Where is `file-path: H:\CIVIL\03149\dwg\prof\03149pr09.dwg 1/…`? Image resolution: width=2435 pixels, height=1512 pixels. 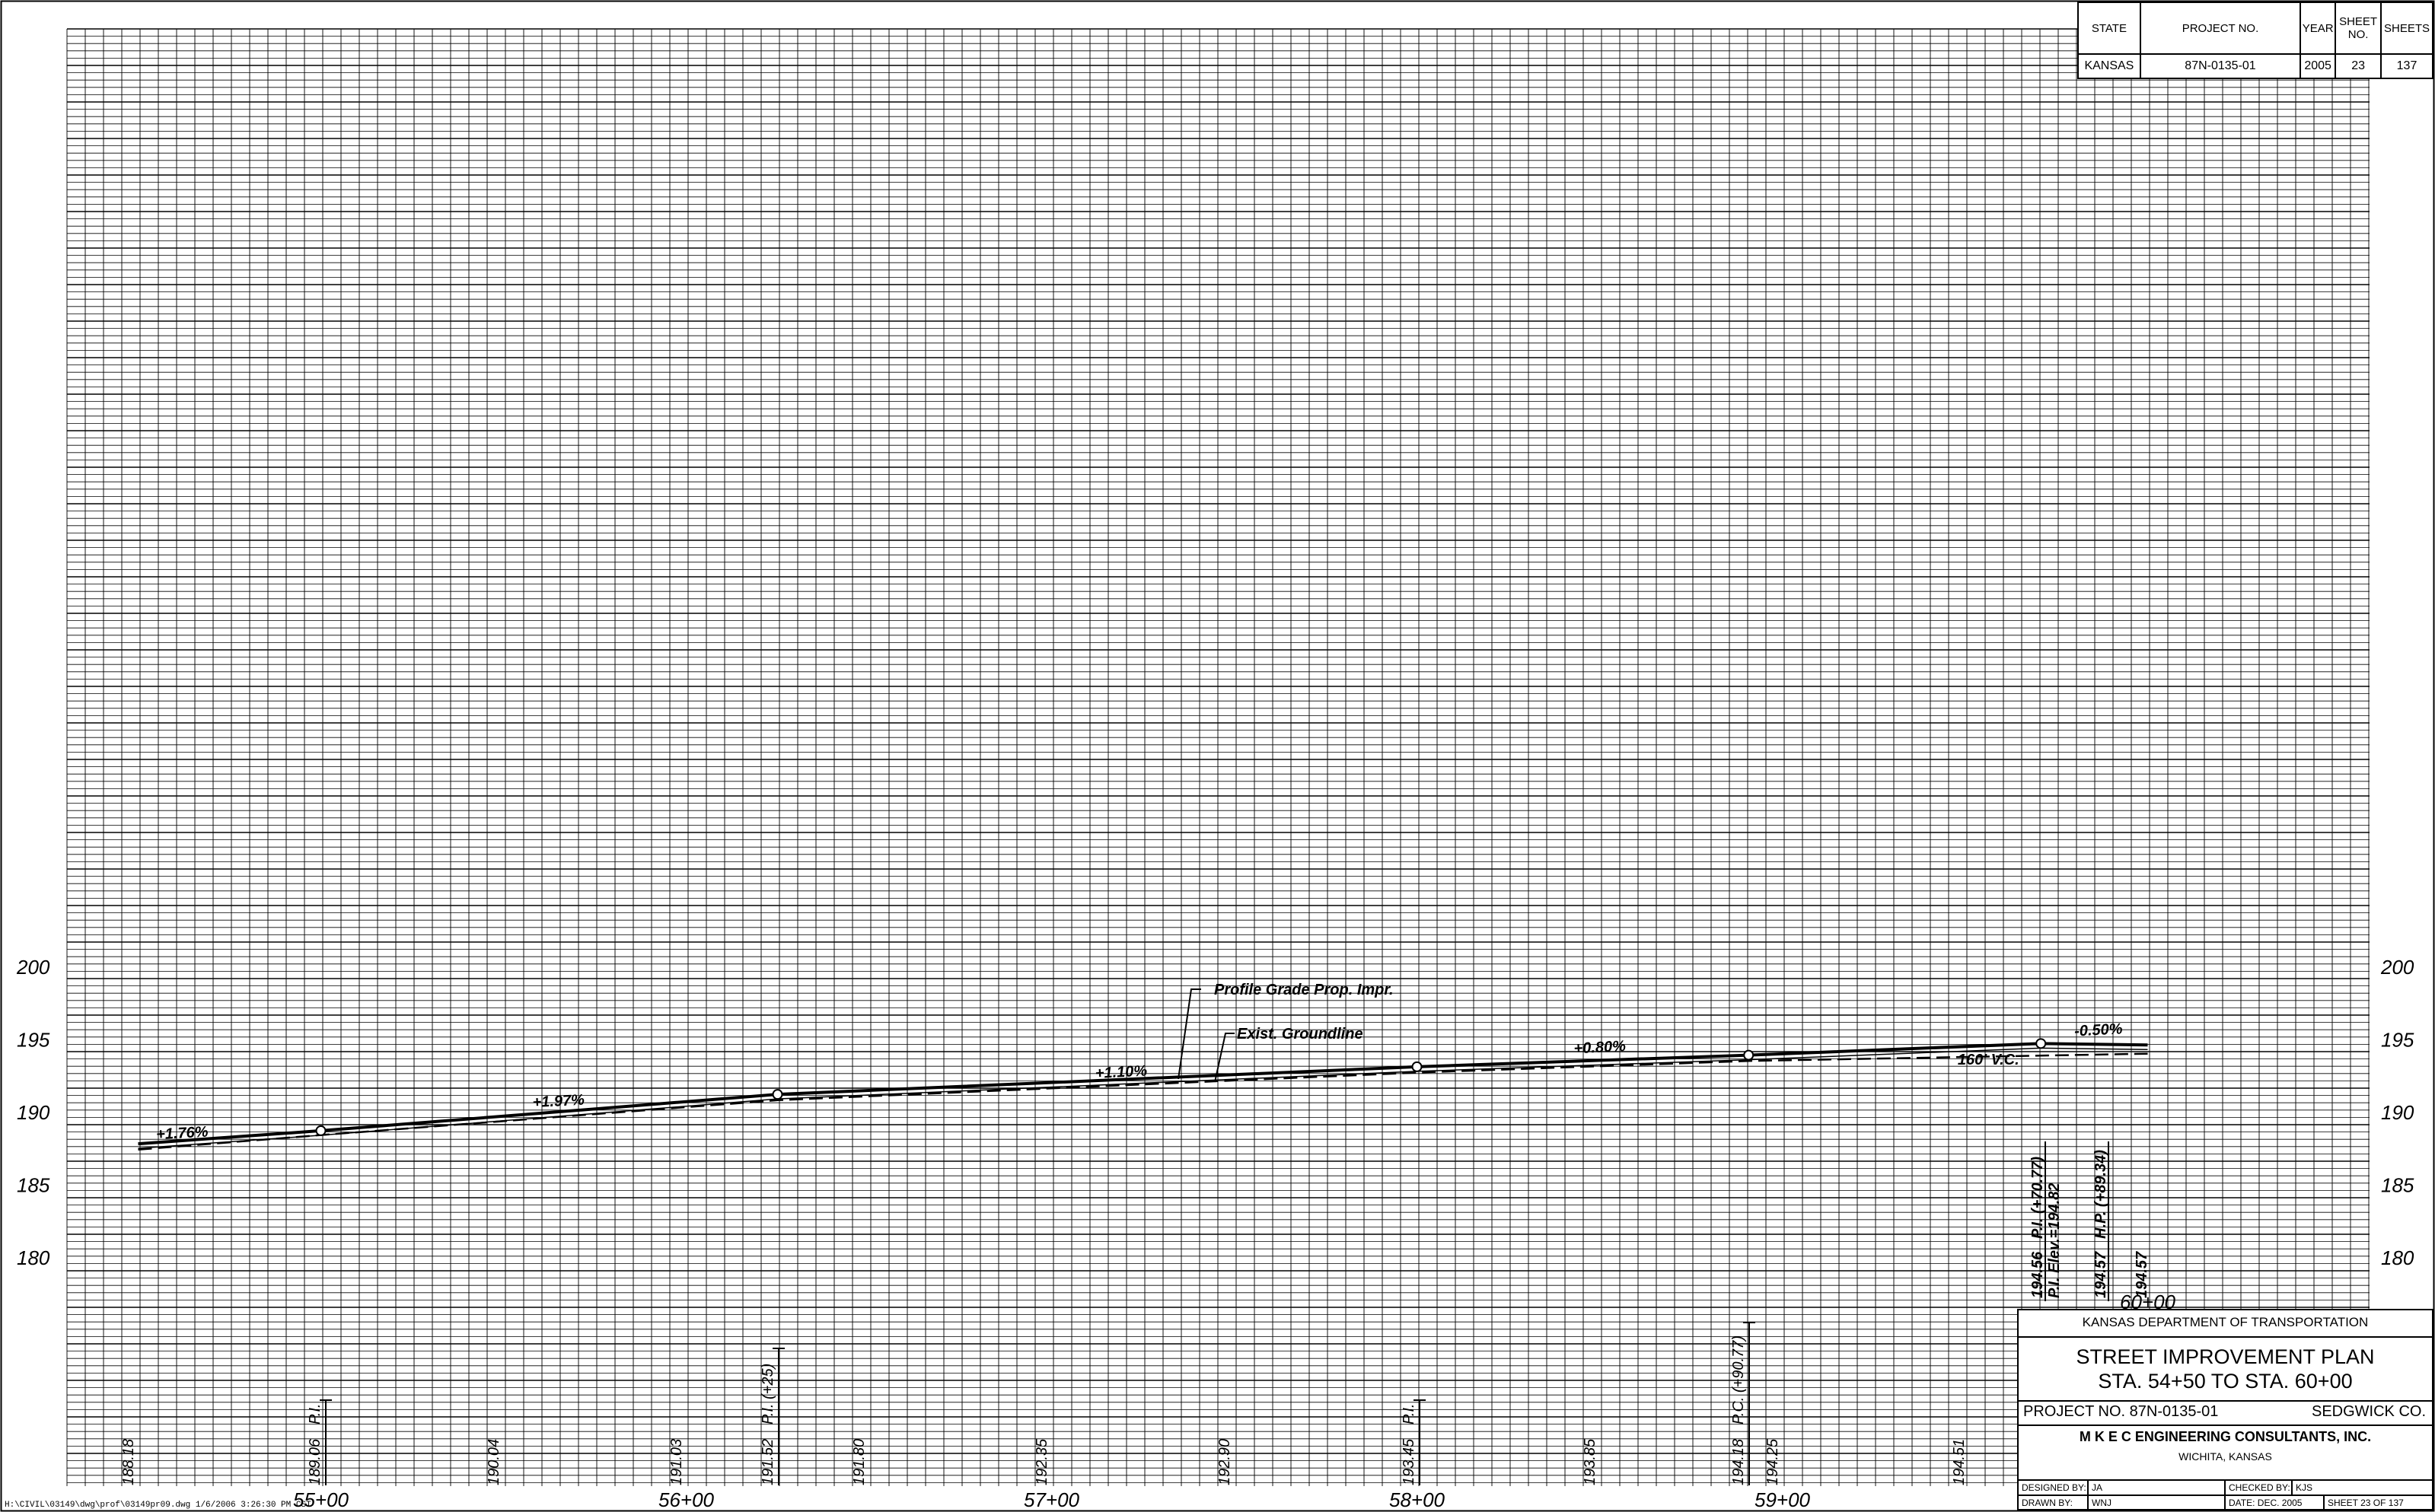 file-path: H:\CIVIL\03149\dwg\prof\03149pr09.dwg 1/… is located at coordinates (158, 1505).